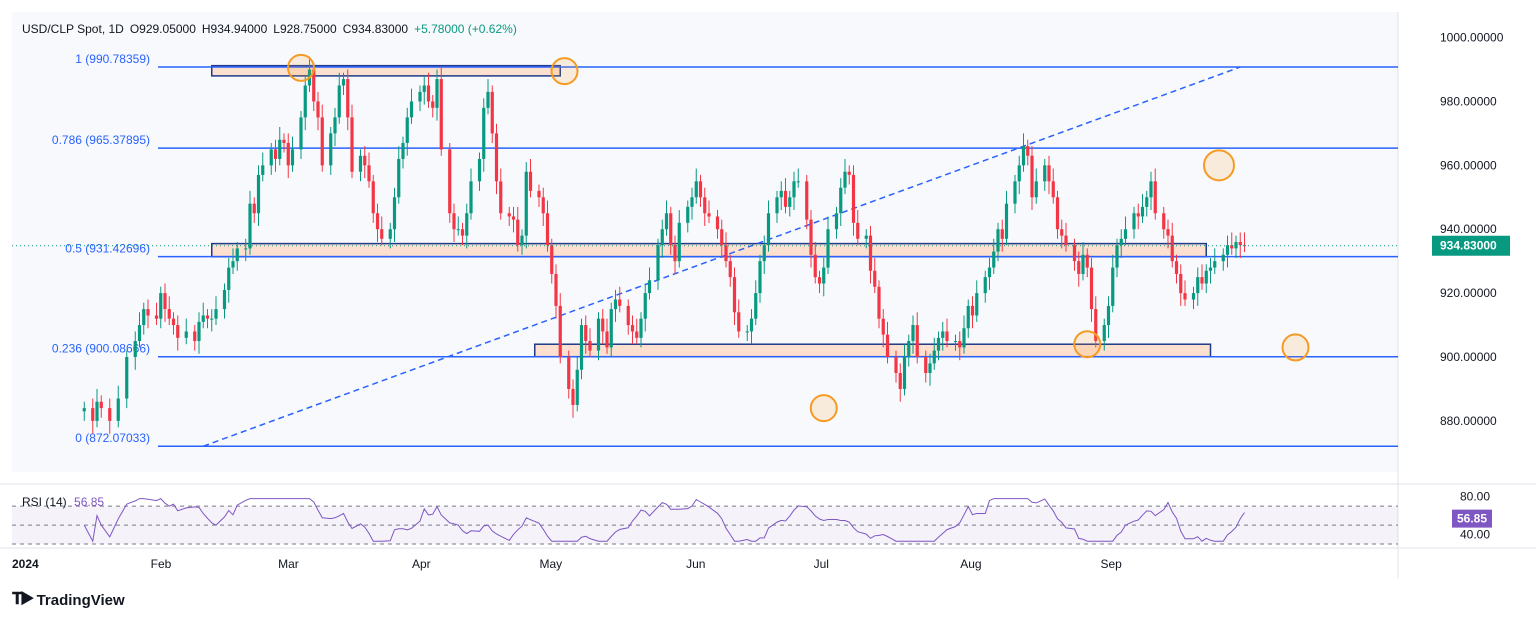  Describe the element at coordinates (101, 349) in the screenshot. I see `fib-label: 0.236 (900.08666)` at that location.